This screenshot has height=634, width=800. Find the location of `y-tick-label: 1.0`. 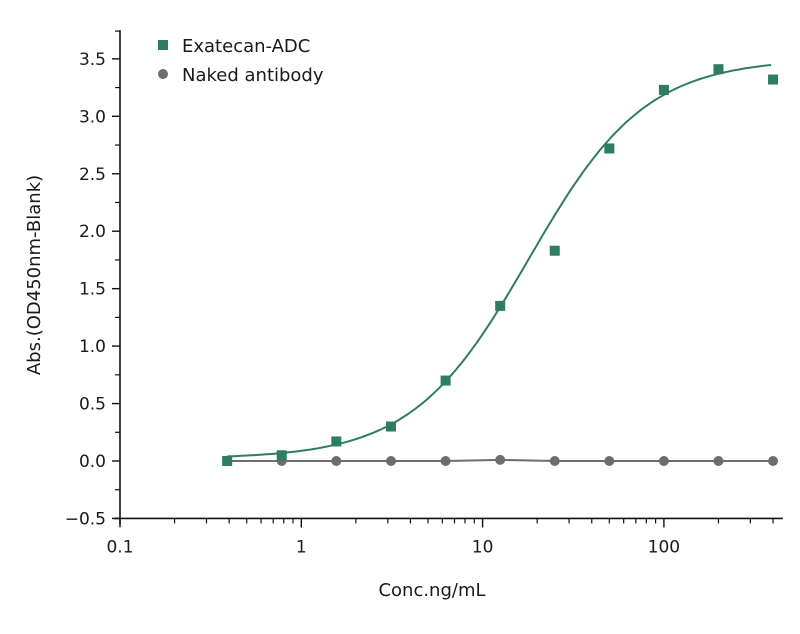

y-tick-label: 1.0 is located at coordinates (92, 347).